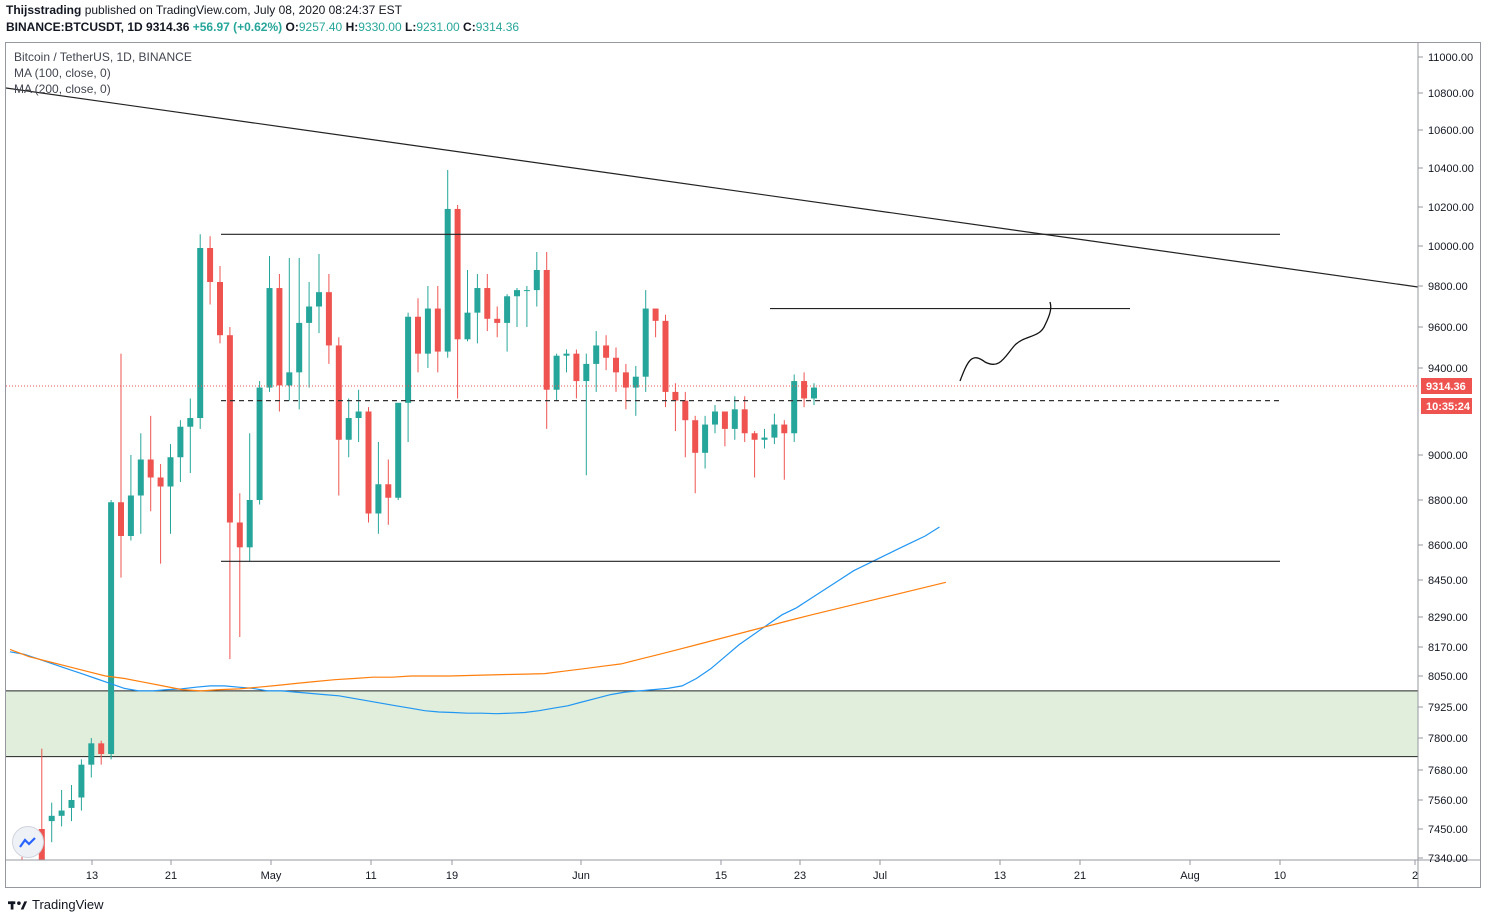 This screenshot has width=1488, height=923. I want to click on x-tick-label: Aug, so click(1190, 876).